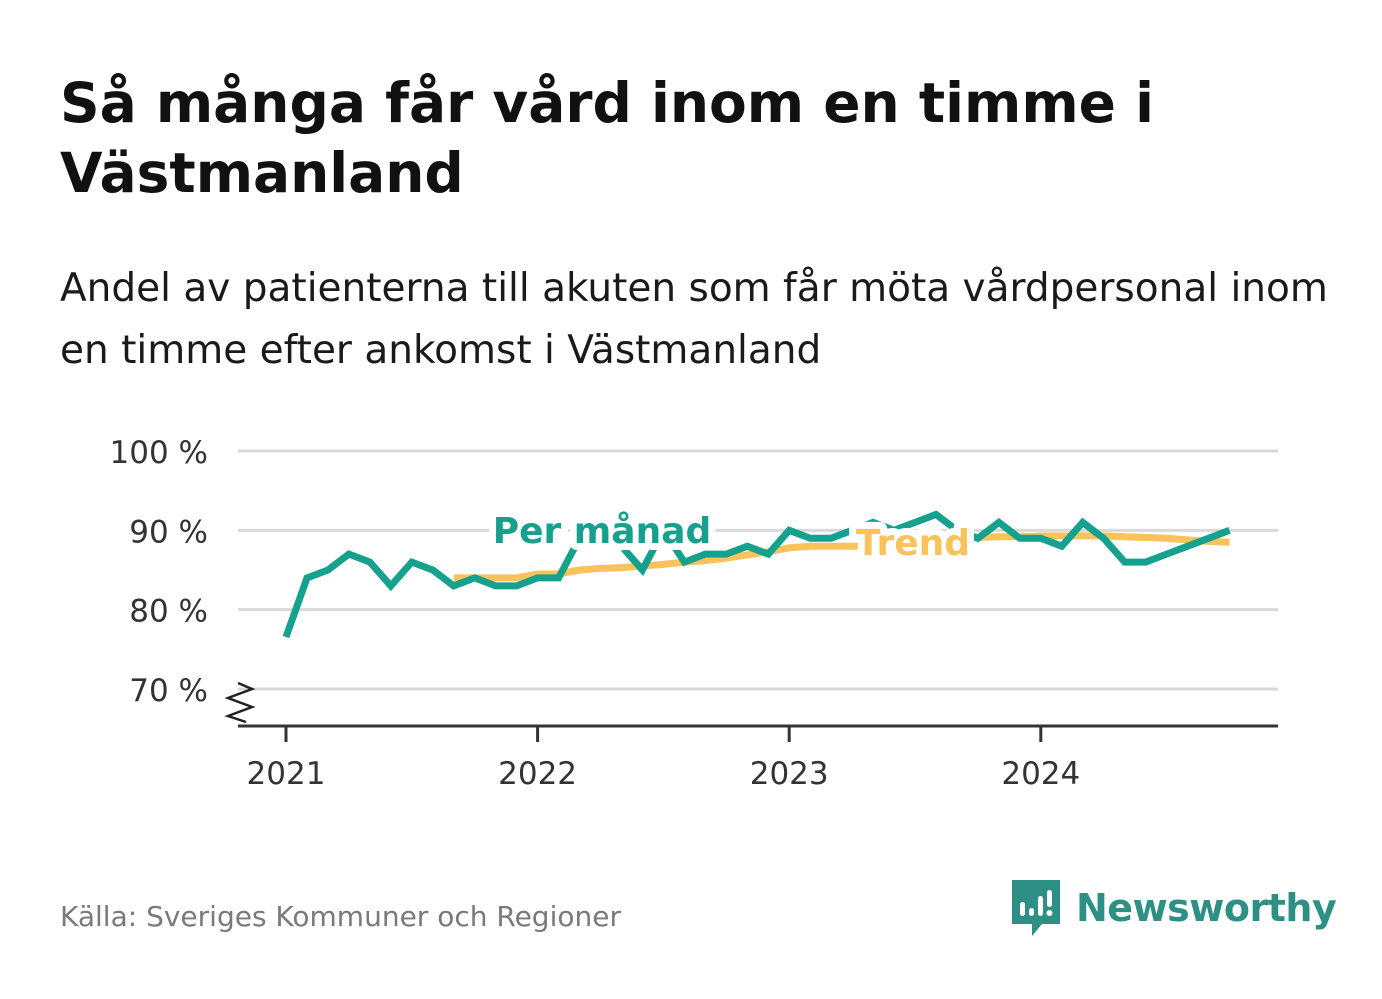  What do you see at coordinates (168, 691) in the screenshot?
I see `y-tick-label: 70 %` at bounding box center [168, 691].